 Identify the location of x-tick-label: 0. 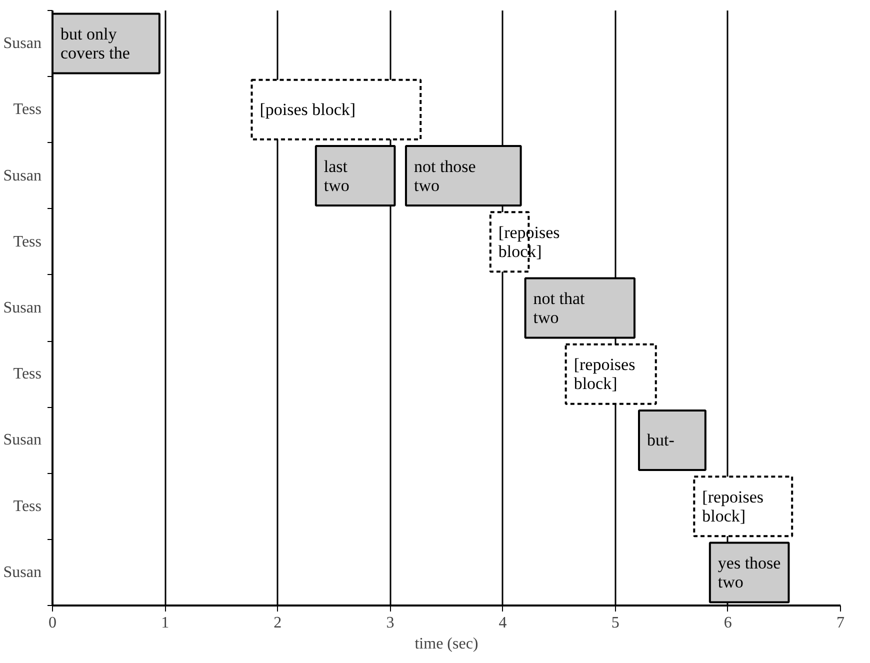
(52, 623).